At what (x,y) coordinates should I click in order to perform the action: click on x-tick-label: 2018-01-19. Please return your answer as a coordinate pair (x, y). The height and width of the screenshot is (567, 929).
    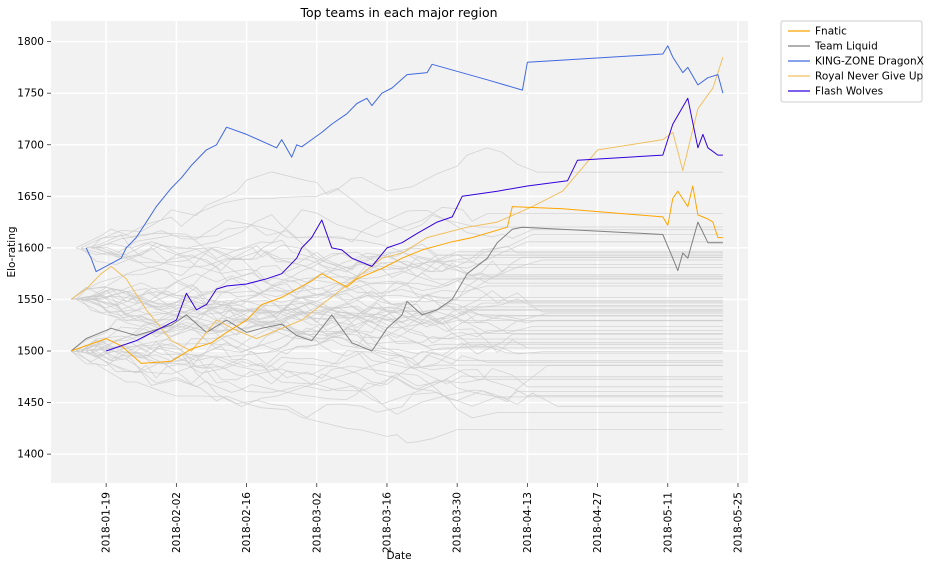
    Looking at the image, I should click on (107, 522).